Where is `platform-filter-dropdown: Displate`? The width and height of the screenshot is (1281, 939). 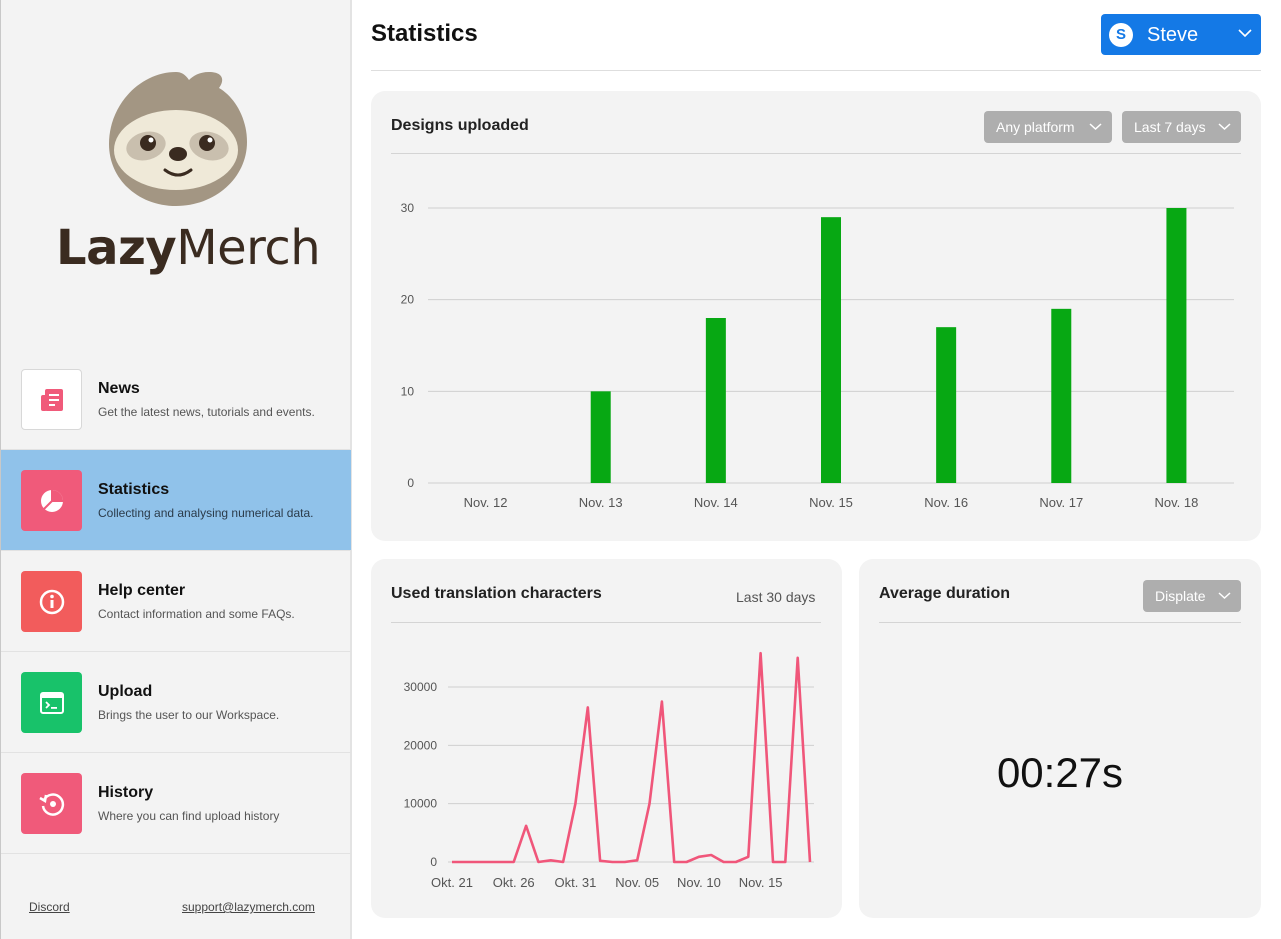 platform-filter-dropdown: Displate is located at coordinates (1192, 596).